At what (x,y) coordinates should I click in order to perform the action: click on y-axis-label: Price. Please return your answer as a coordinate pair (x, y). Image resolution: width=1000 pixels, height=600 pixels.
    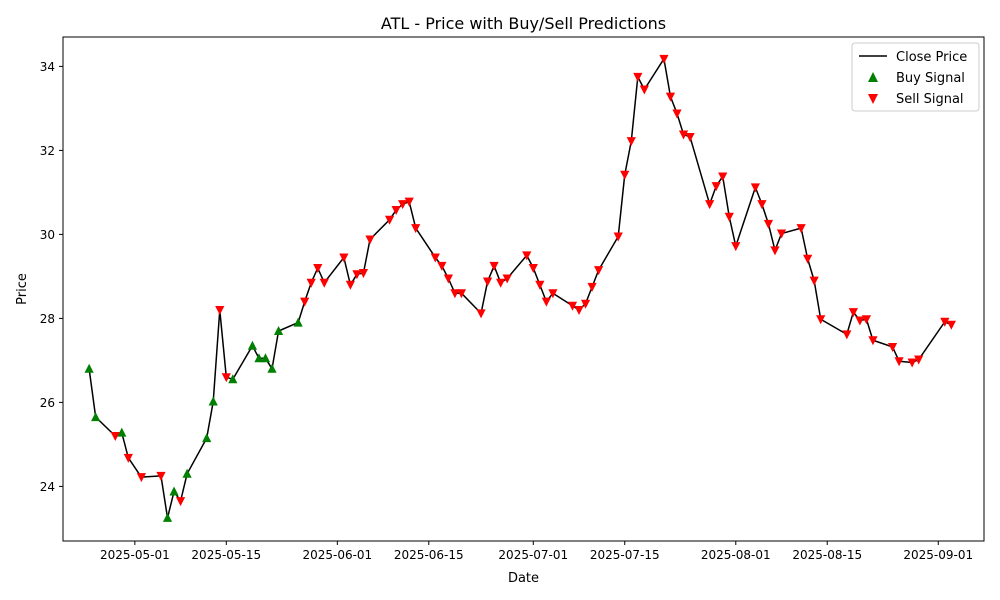
    Looking at the image, I should click on (22, 289).